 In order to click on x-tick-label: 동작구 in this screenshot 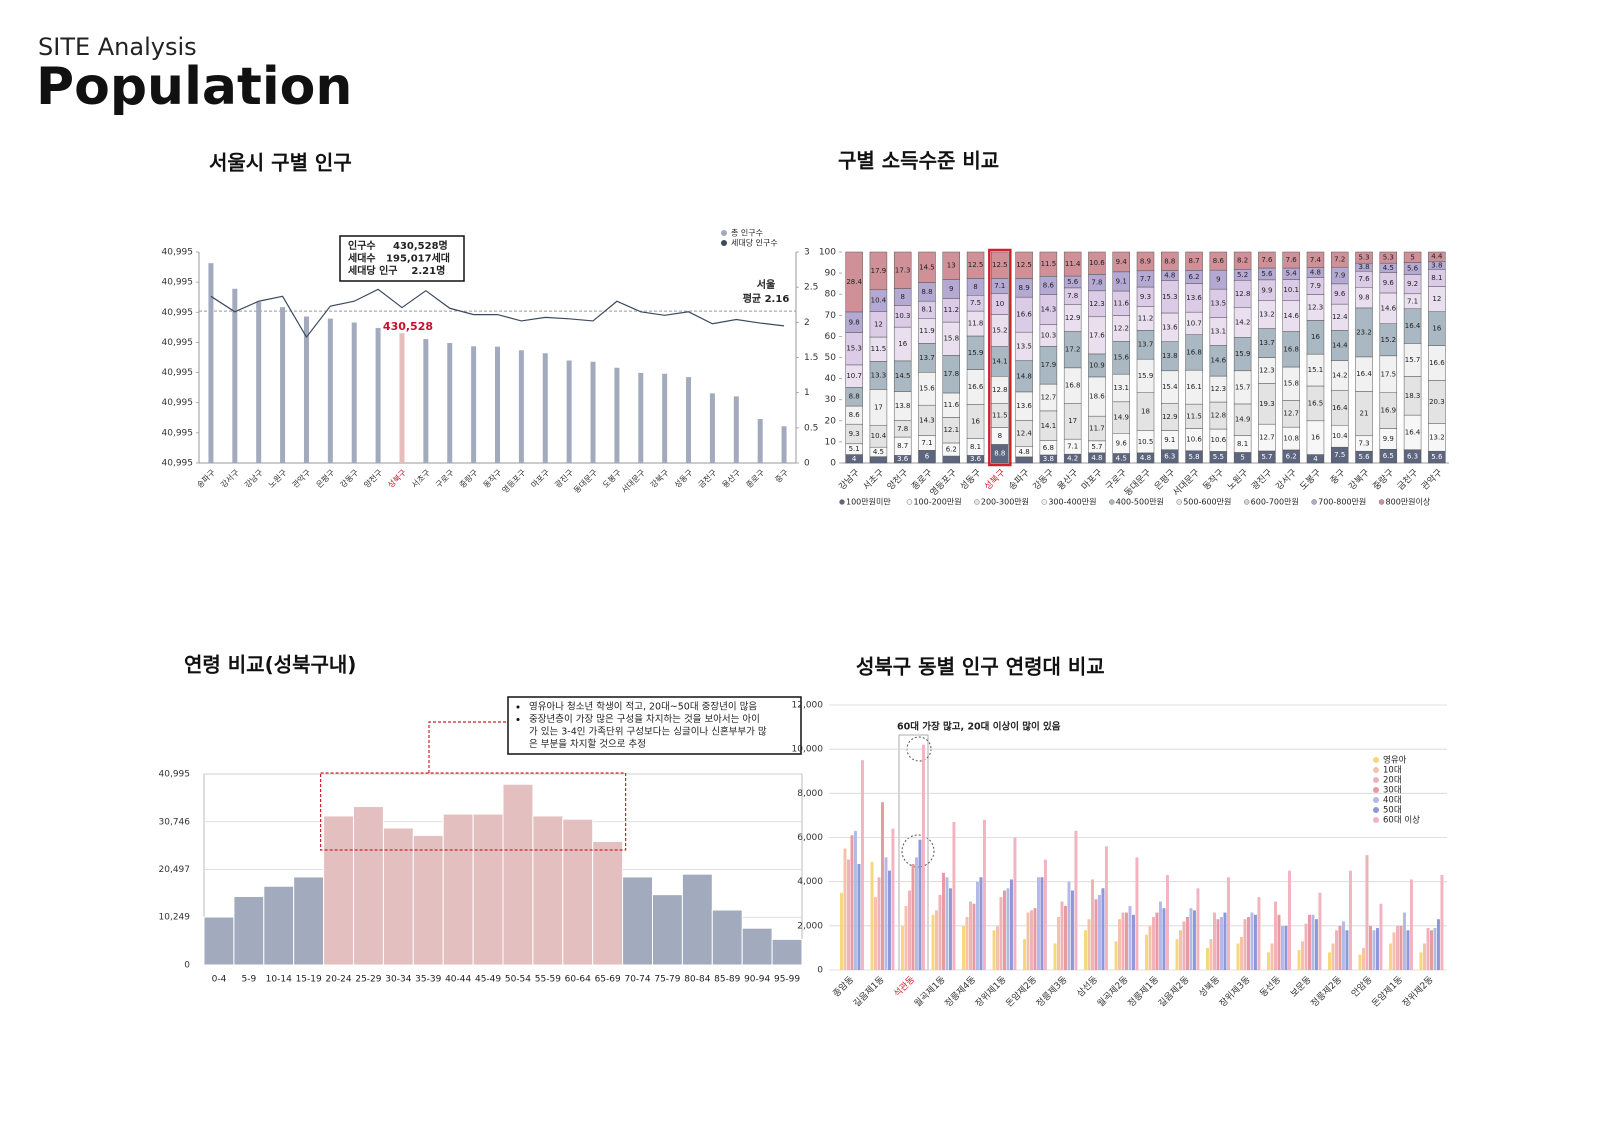, I will do `click(1213, 479)`.